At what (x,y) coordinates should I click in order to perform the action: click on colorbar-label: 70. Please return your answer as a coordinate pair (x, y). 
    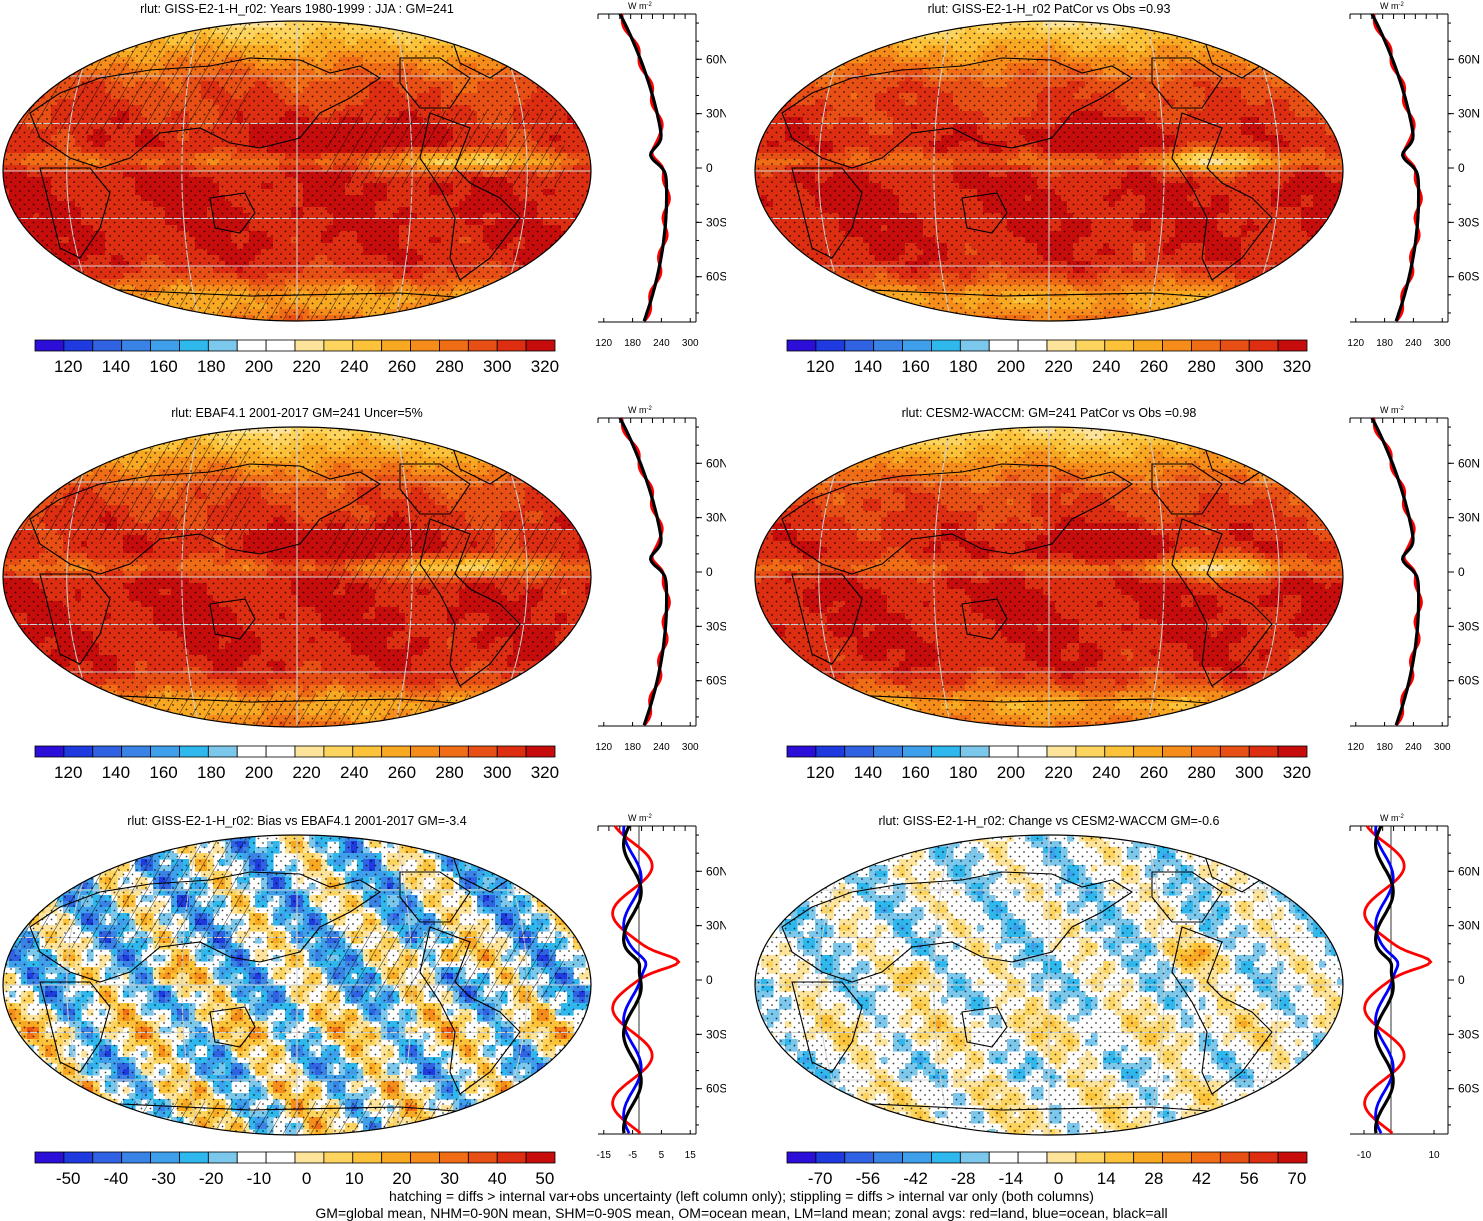
    Looking at the image, I should click on (1296, 1178).